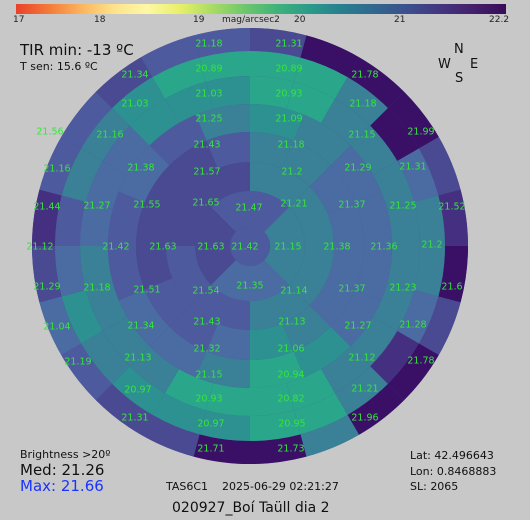  Describe the element at coordinates (248, 208) in the screenshot. I see `brightness-value-label: 21.47` at that location.